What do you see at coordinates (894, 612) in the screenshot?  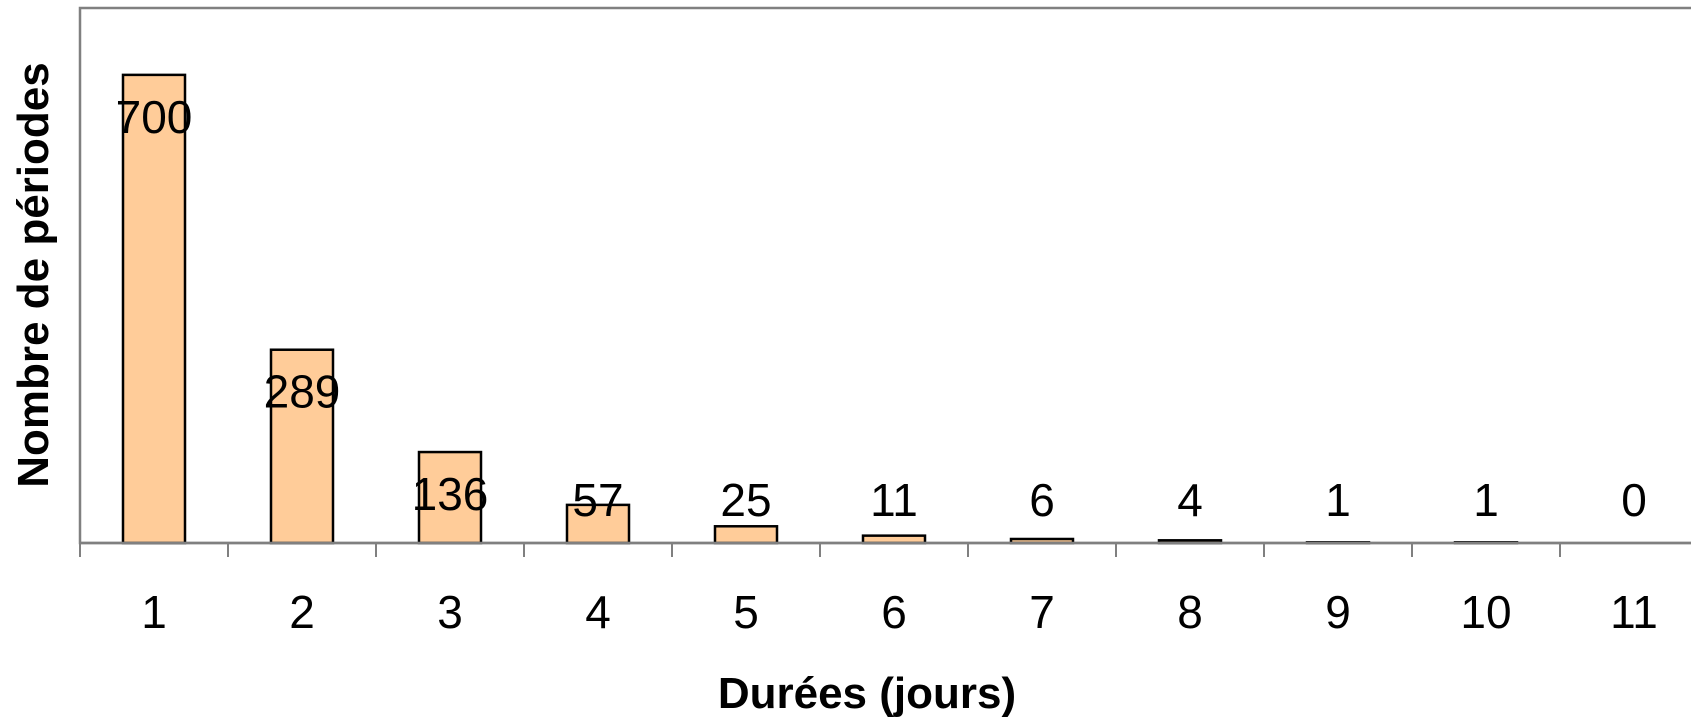 I see `x-axis-tick-label: 6` at bounding box center [894, 612].